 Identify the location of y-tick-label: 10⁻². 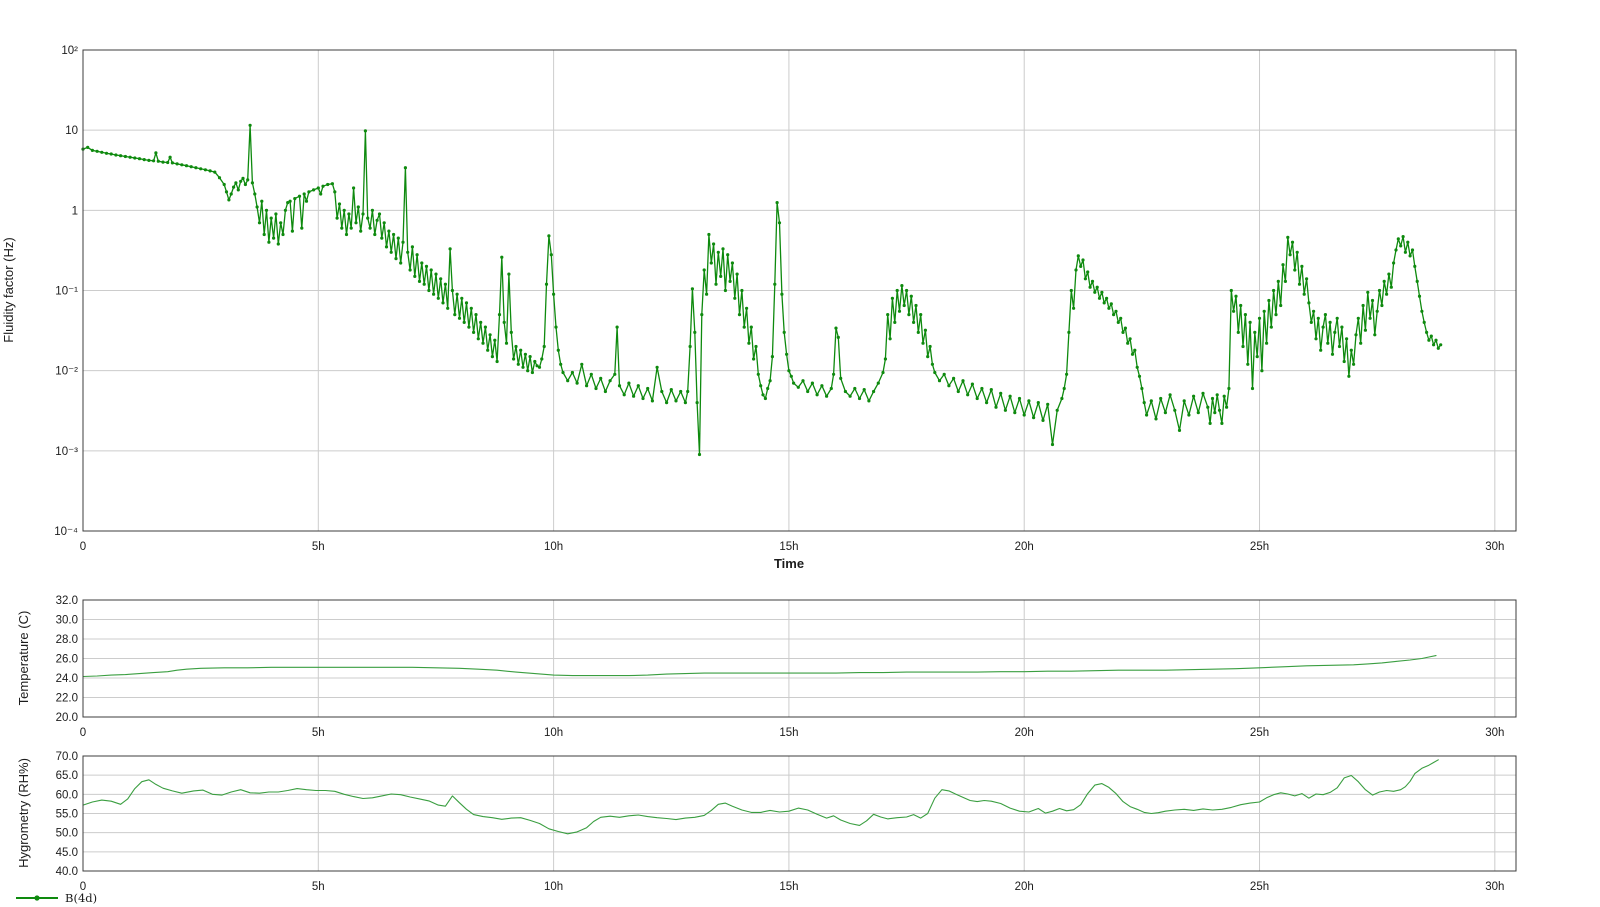
(66, 372).